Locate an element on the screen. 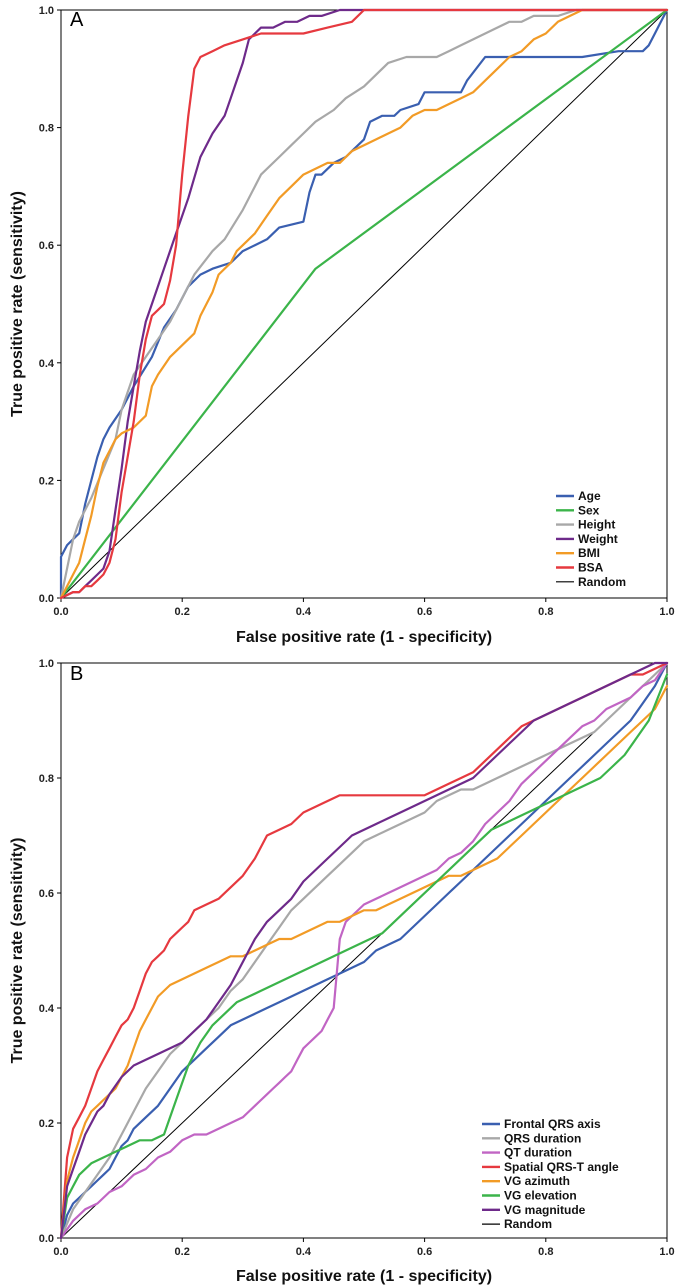 The image size is (678, 1285). legend-label: Age is located at coordinates (589, 496).